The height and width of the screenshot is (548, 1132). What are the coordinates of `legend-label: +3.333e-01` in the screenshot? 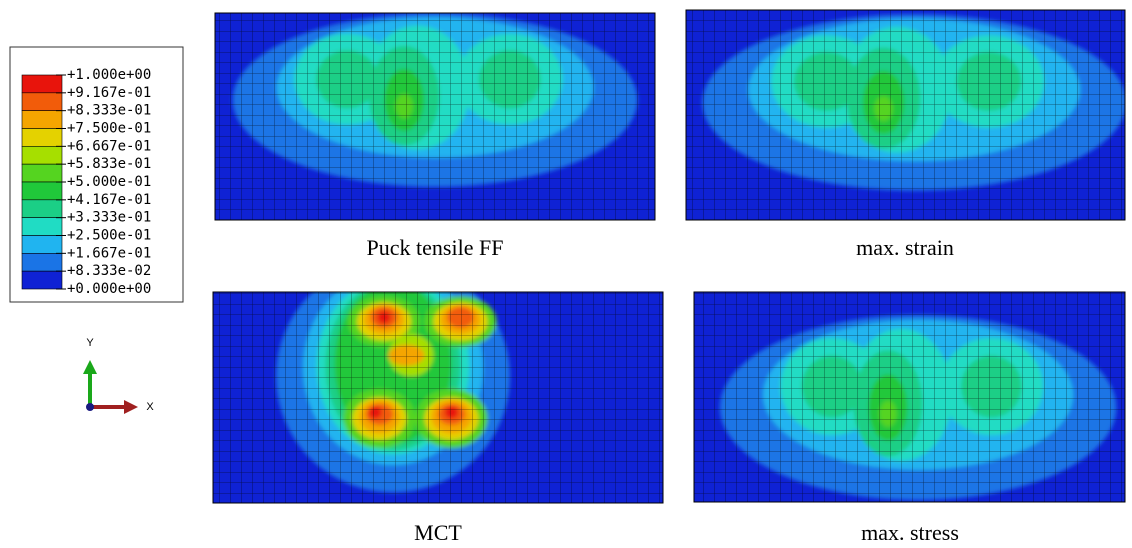 It's located at (109, 218).